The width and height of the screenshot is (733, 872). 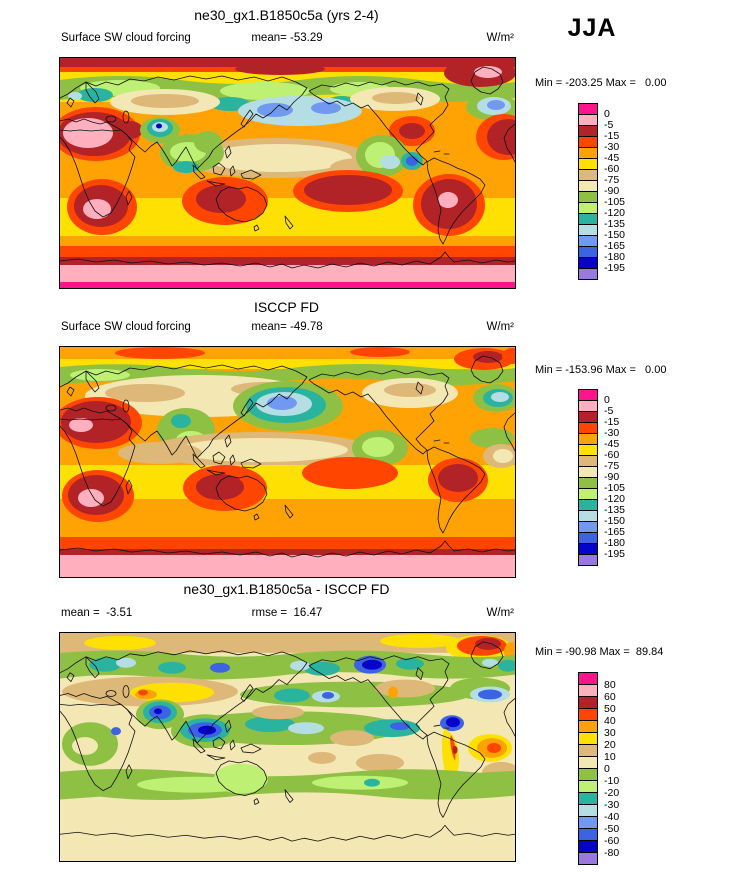 I want to click on panel1-mean-label: mean= -53.29, so click(x=287, y=38).